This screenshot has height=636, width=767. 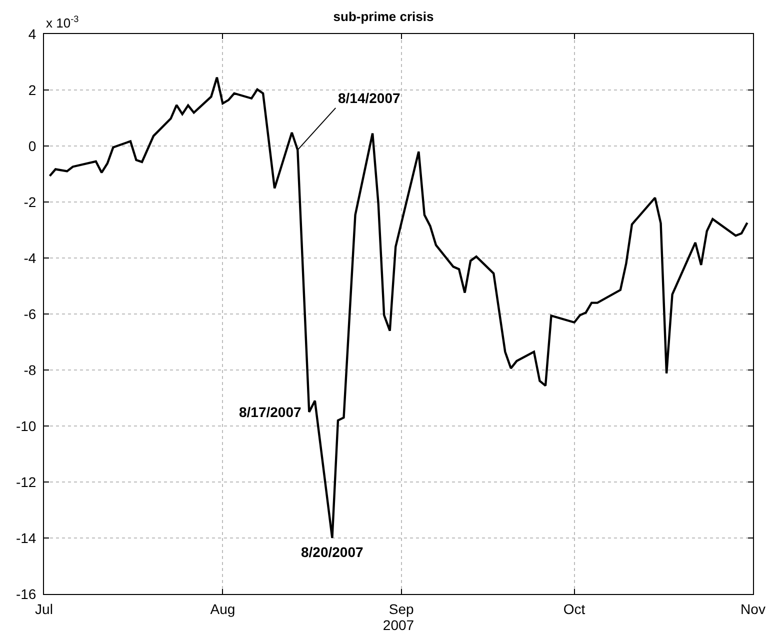 What do you see at coordinates (30, 314) in the screenshot?
I see `y-tick-label: -6` at bounding box center [30, 314].